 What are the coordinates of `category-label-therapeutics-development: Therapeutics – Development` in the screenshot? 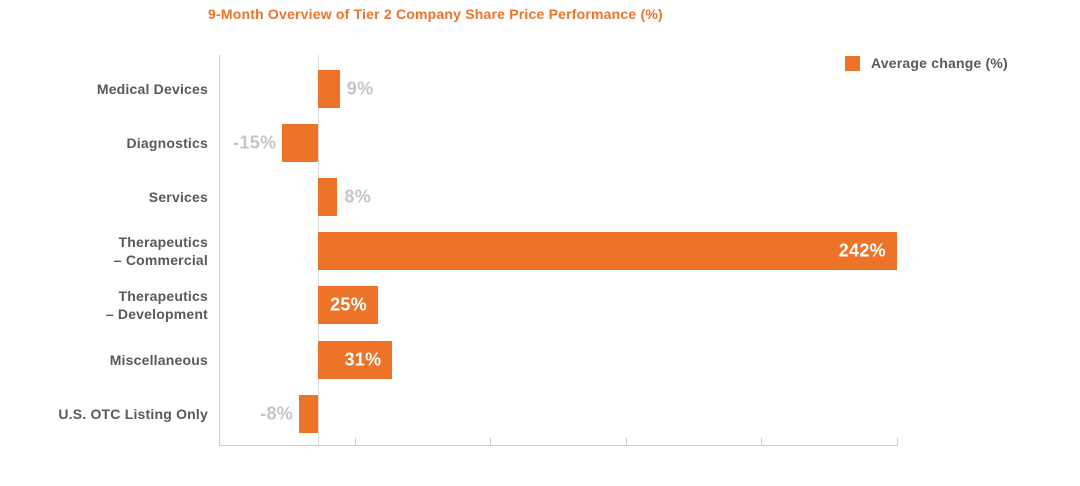 It's located at (156, 305).